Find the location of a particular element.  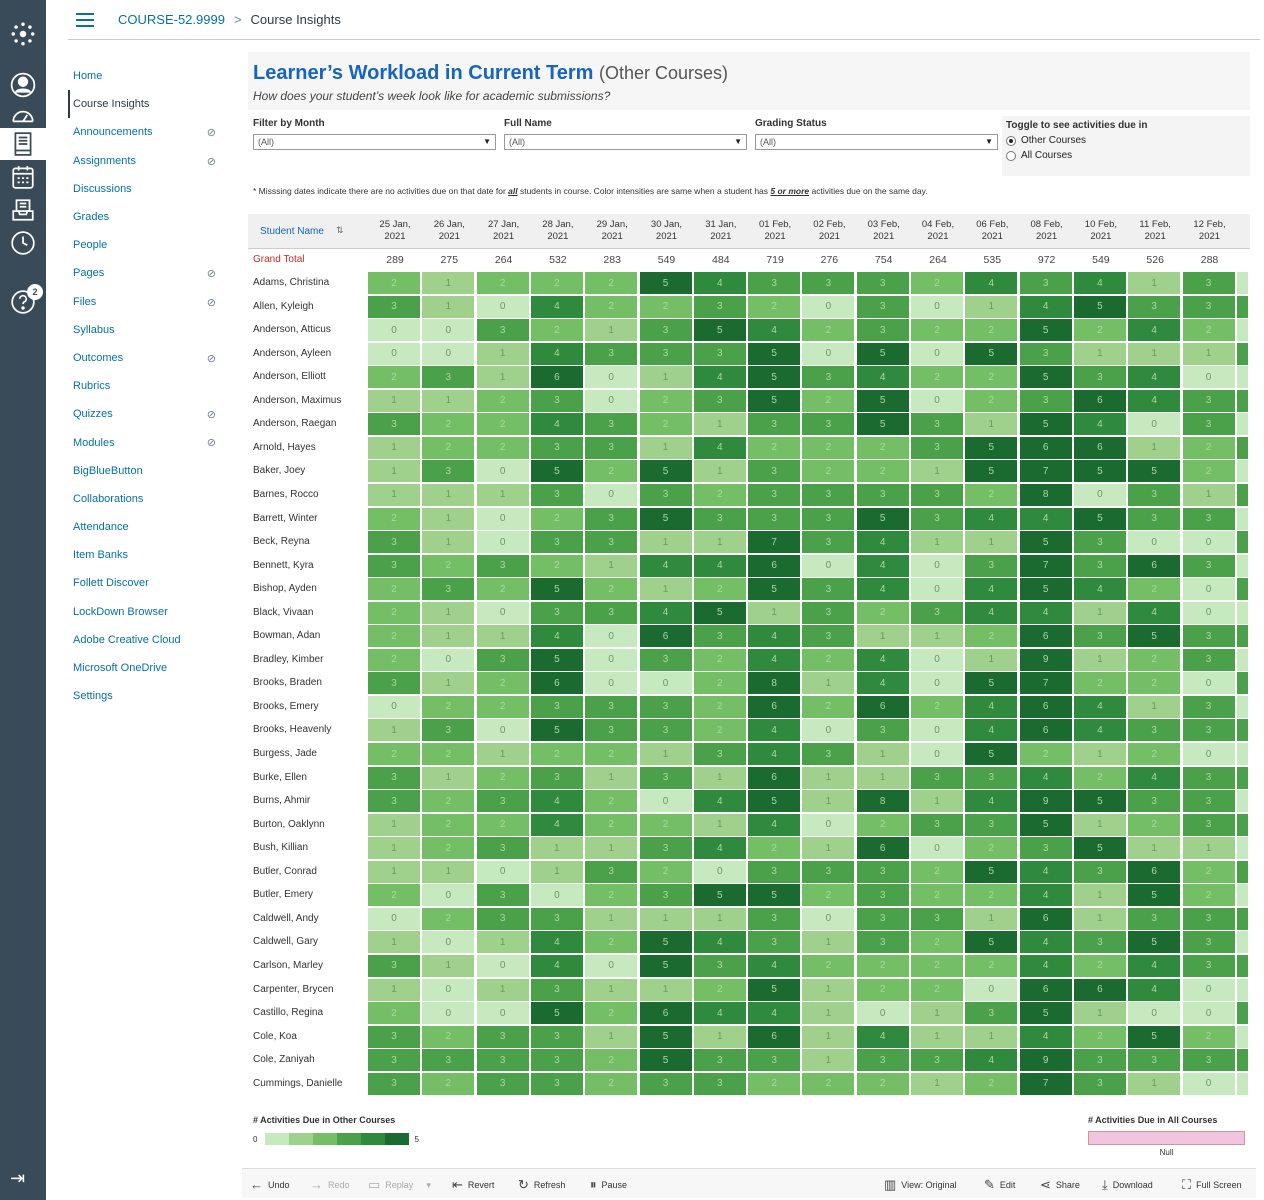

revert-button: ⇤ Revert is located at coordinates (473, 1184).